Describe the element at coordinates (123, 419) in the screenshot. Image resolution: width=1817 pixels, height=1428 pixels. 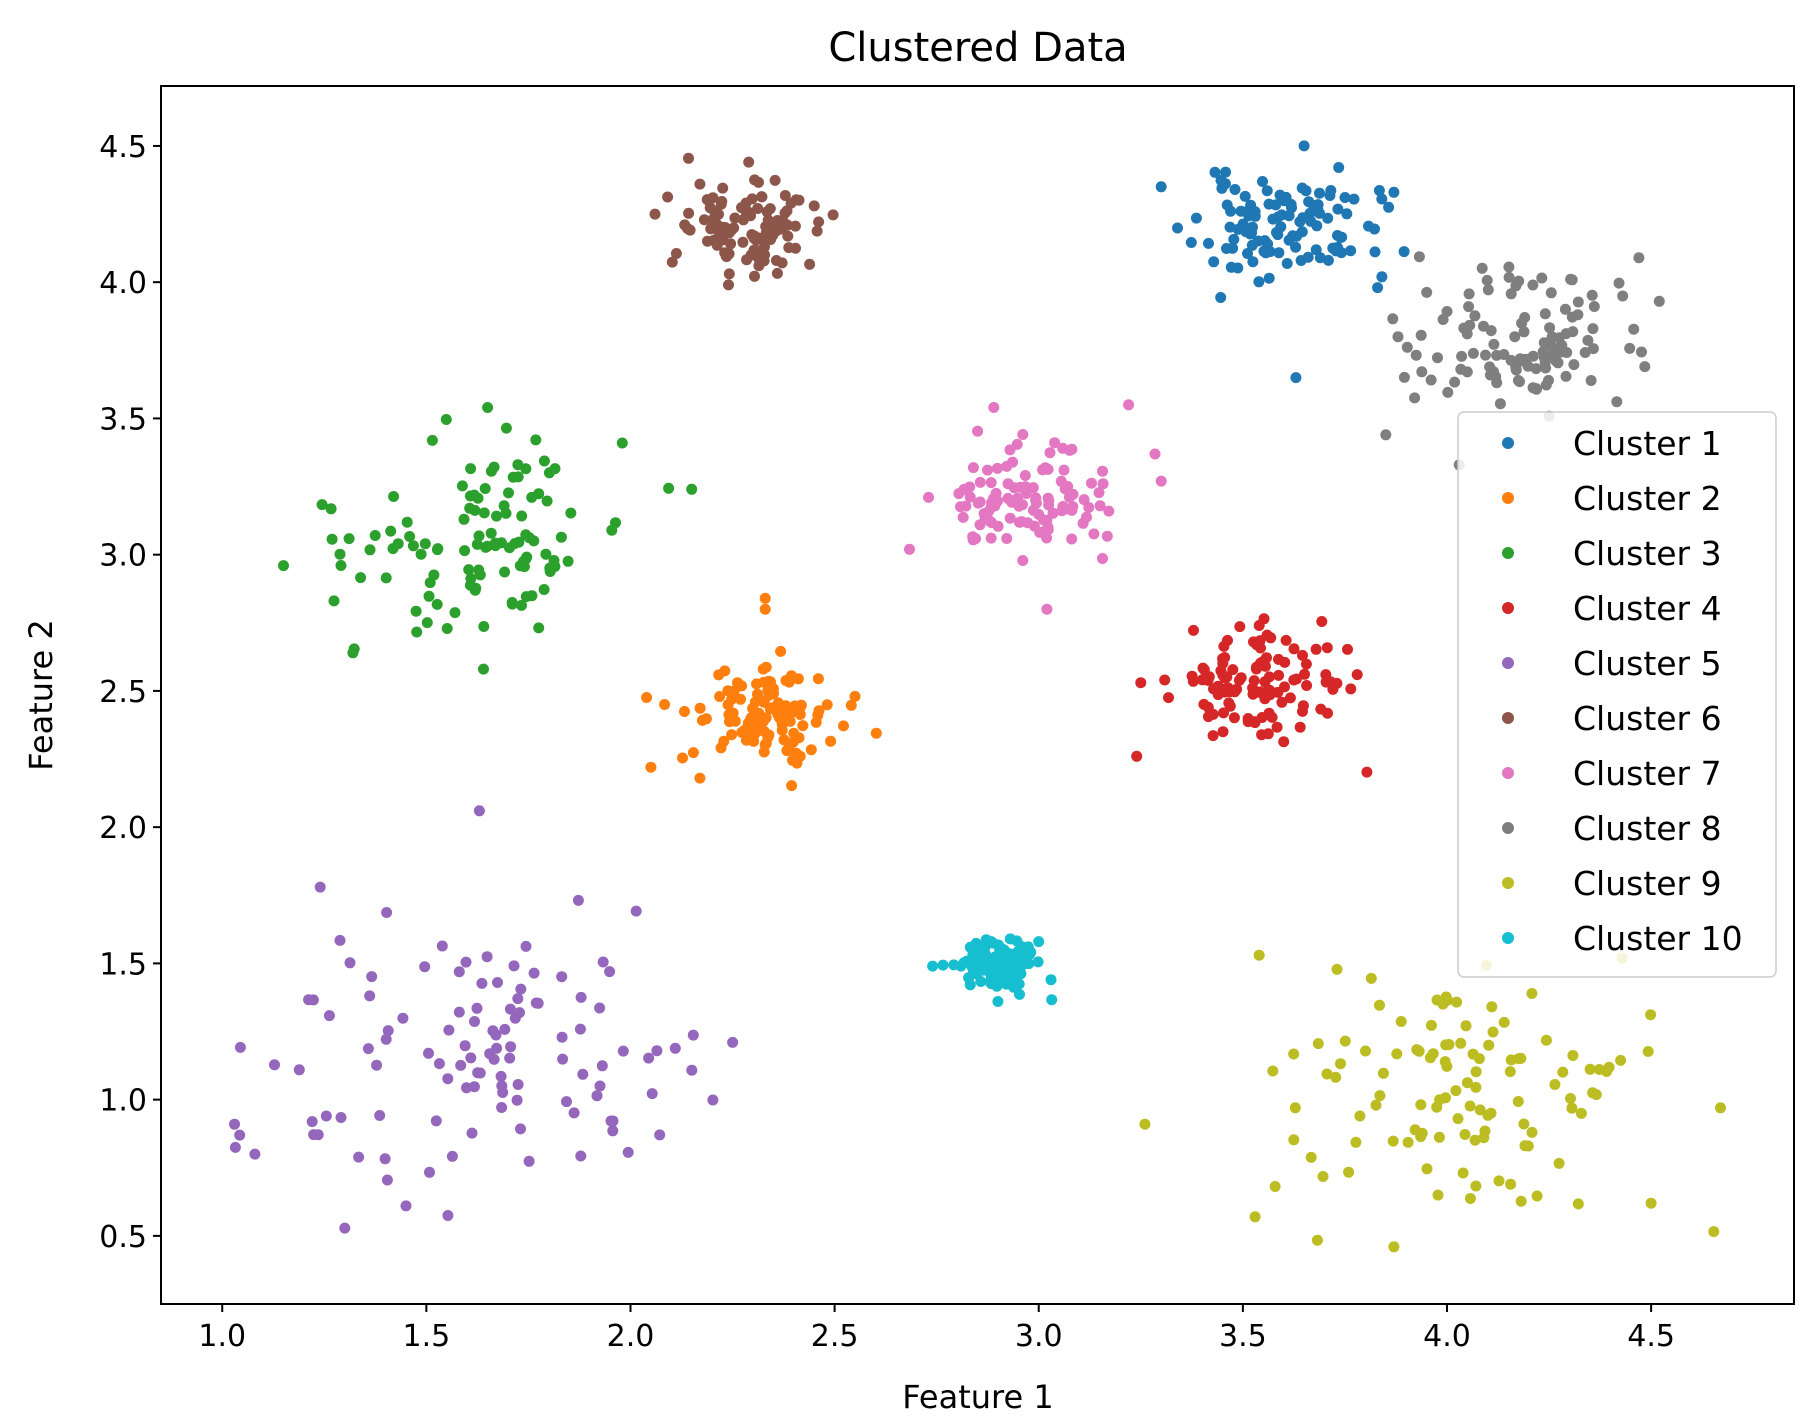
I see `y-tick-label: 3.5` at that location.